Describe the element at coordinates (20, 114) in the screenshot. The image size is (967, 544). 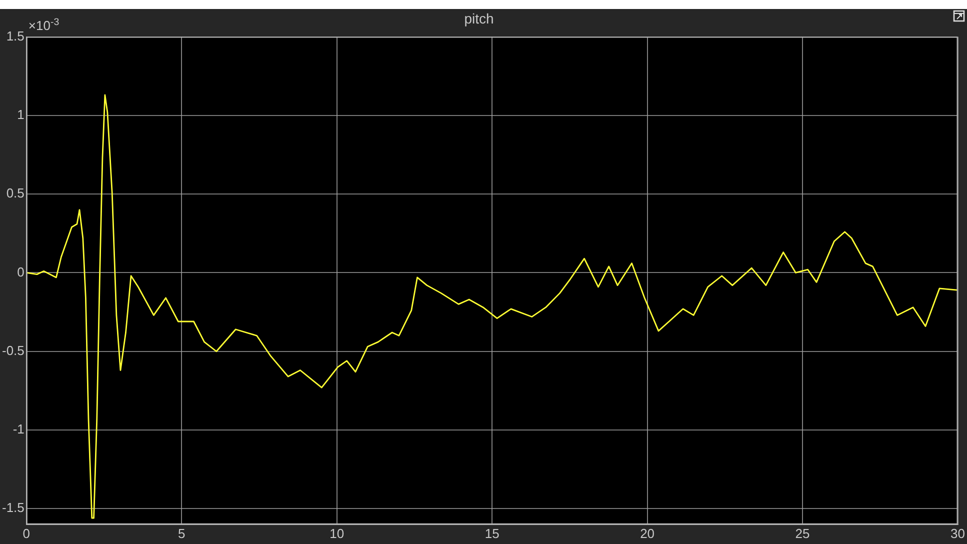
I see `y-tick-label: 1` at that location.